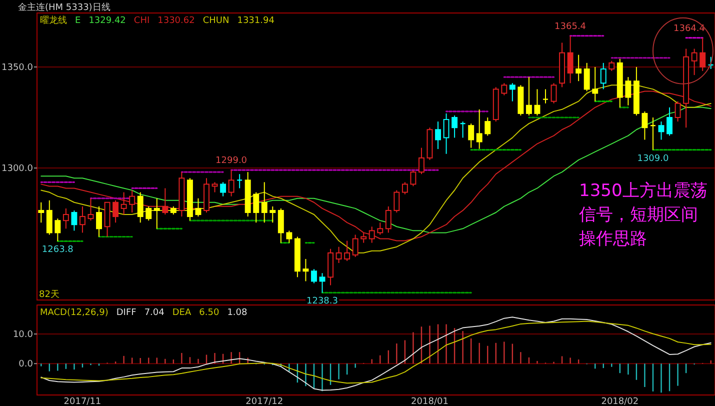  Describe the element at coordinates (18, 67) in the screenshot. I see `y-tick-label: 1350.0` at that location.